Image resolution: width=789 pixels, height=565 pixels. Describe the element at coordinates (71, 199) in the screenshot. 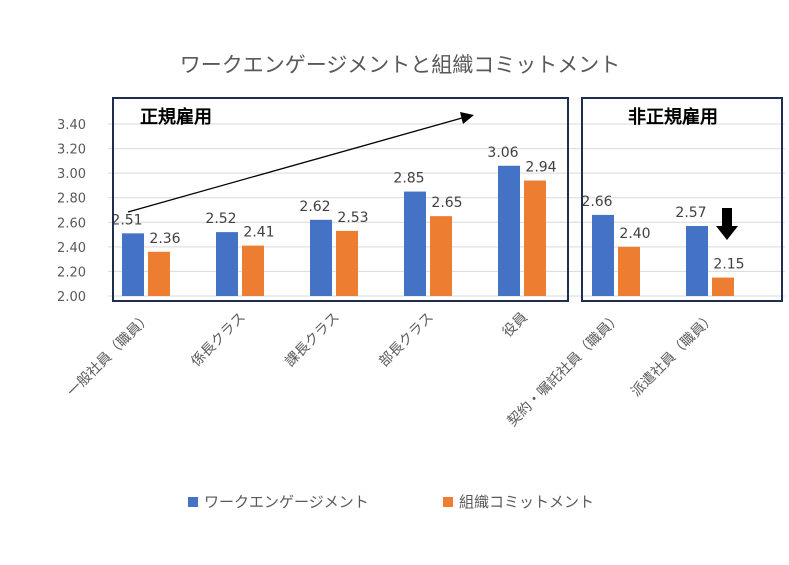

I see `y-tick-label: 2.80` at that location.